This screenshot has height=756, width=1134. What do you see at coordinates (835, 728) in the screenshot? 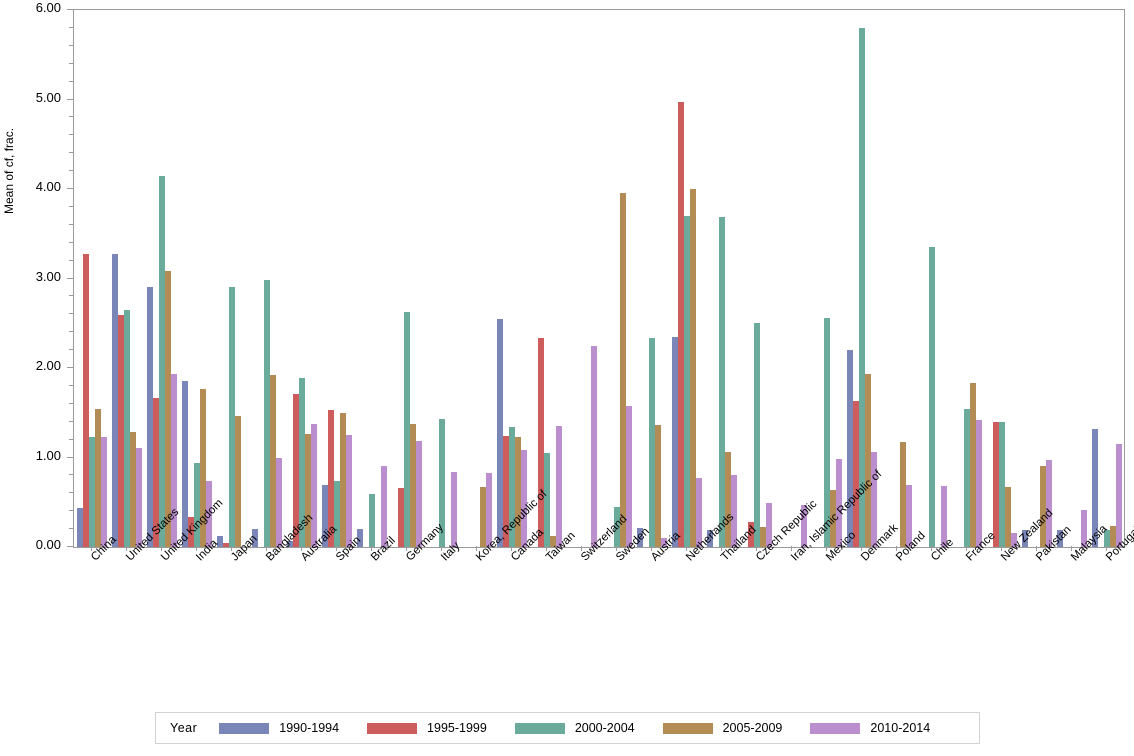
I see `legend-swatch` at bounding box center [835, 728].